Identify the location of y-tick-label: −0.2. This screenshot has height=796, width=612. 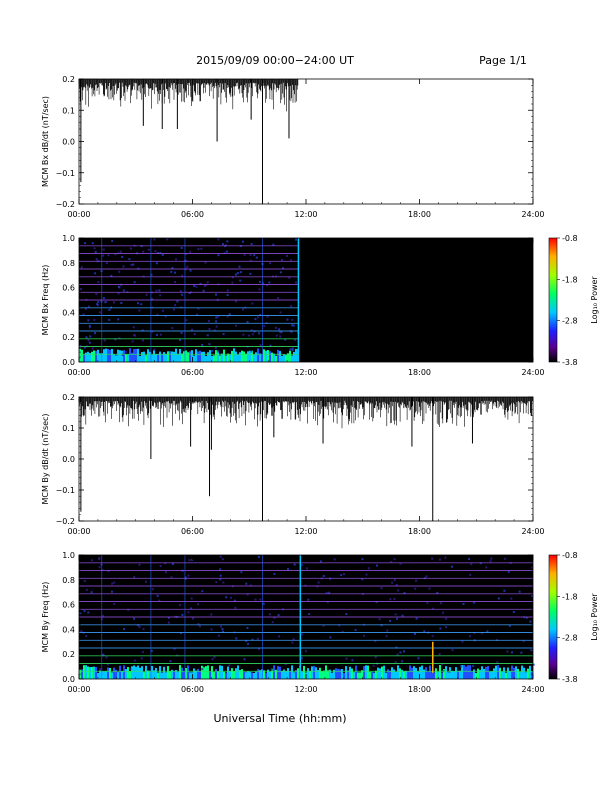
(65, 204).